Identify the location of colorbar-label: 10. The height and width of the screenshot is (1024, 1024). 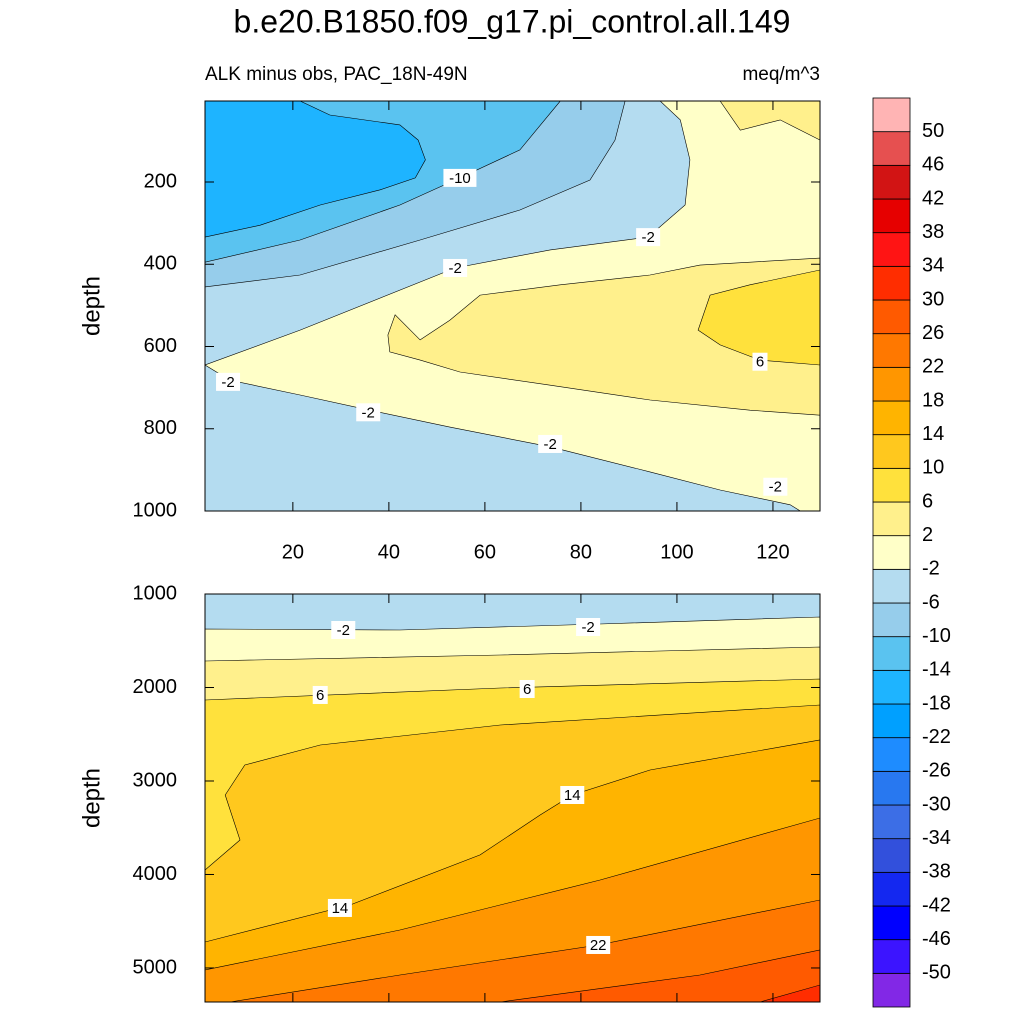
(933, 468).